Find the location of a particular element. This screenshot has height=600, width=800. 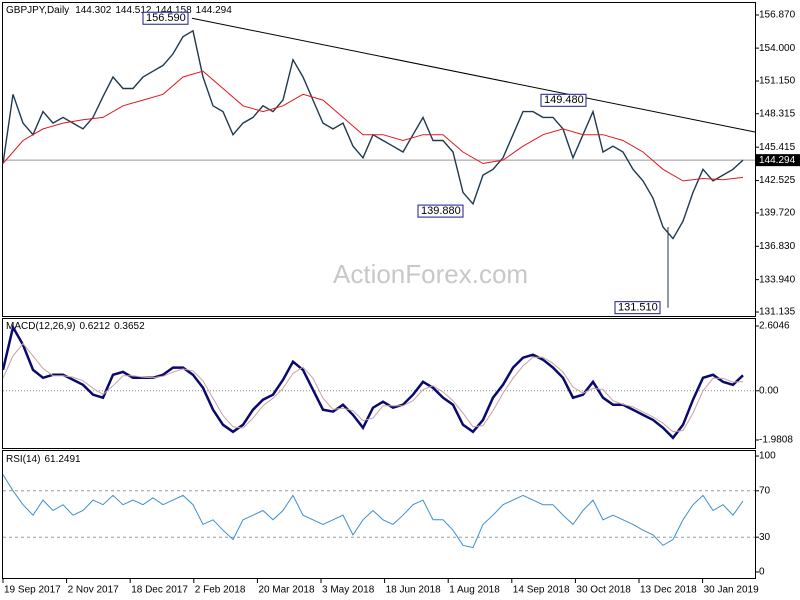

y-tick-label: 148.315 is located at coordinates (777, 113).